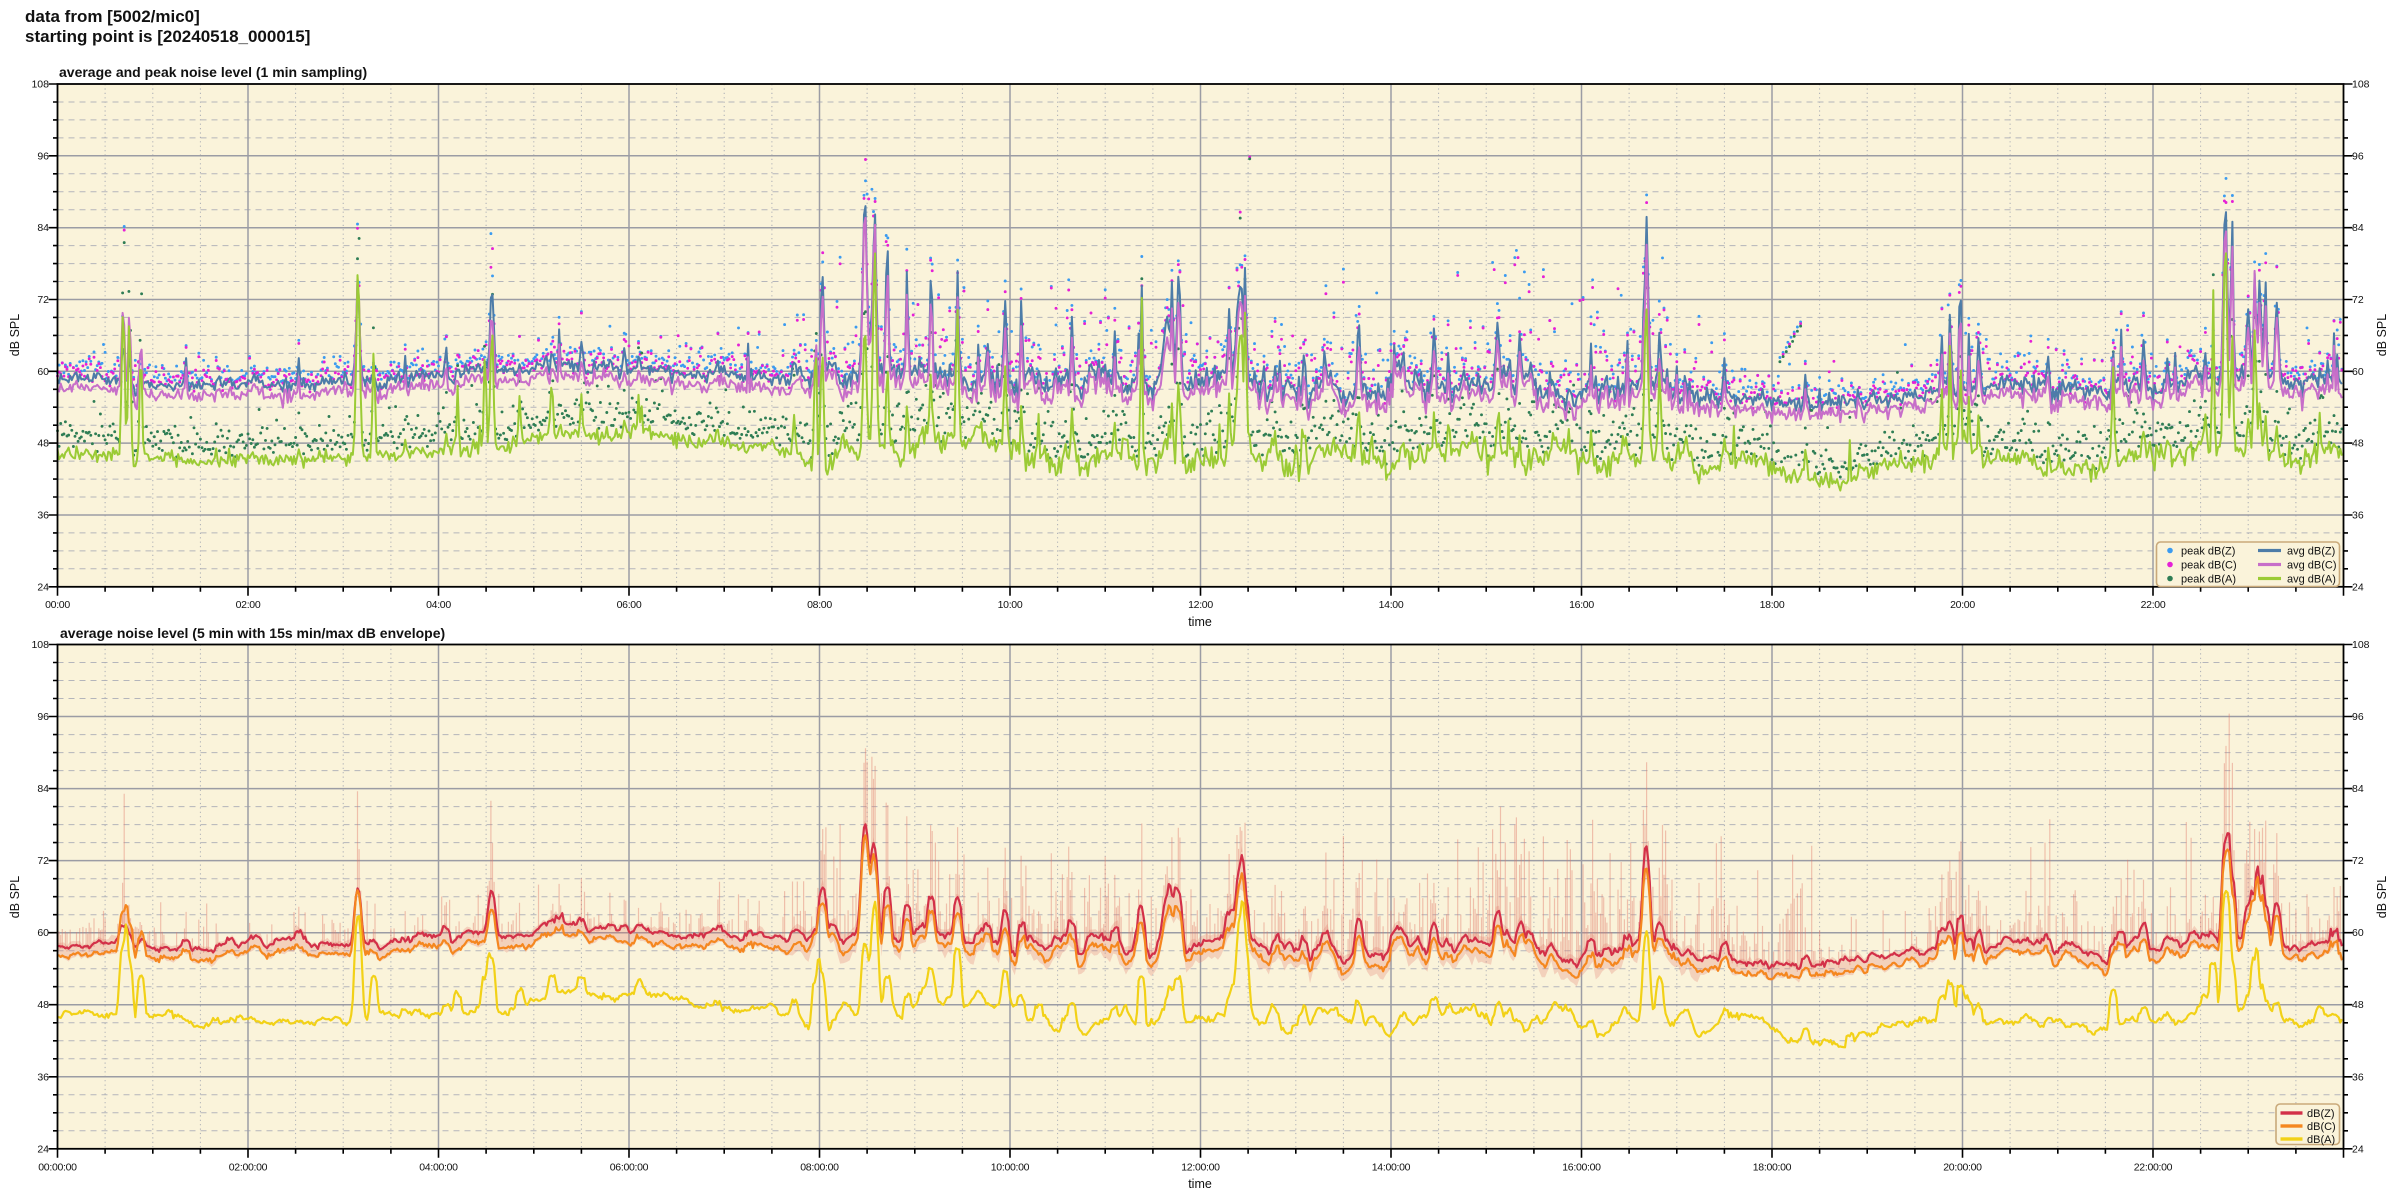 The width and height of the screenshot is (2400, 1200). Describe the element at coordinates (438, 1168) in the screenshot. I see `svg-text: 04:00:00` at that location.